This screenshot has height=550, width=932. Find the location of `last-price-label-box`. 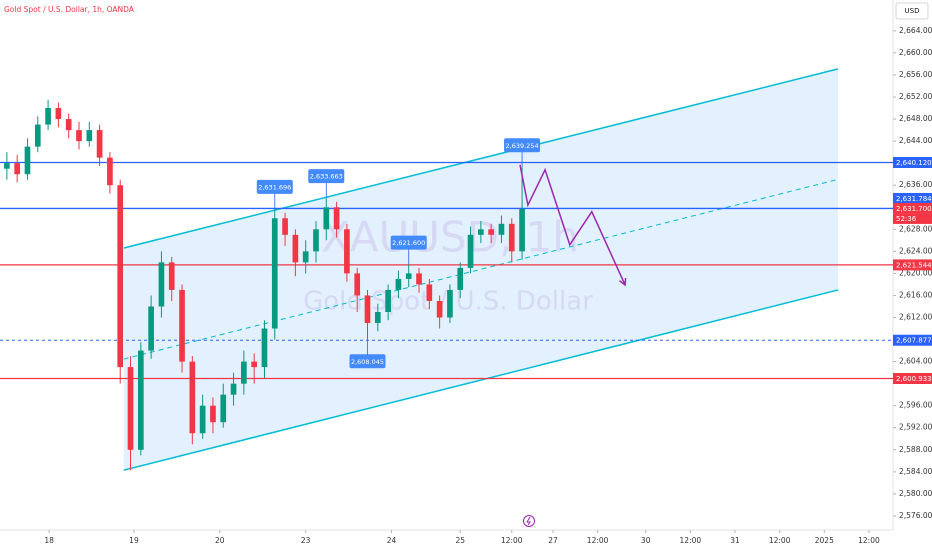

last-price-label-box is located at coordinates (912, 208).